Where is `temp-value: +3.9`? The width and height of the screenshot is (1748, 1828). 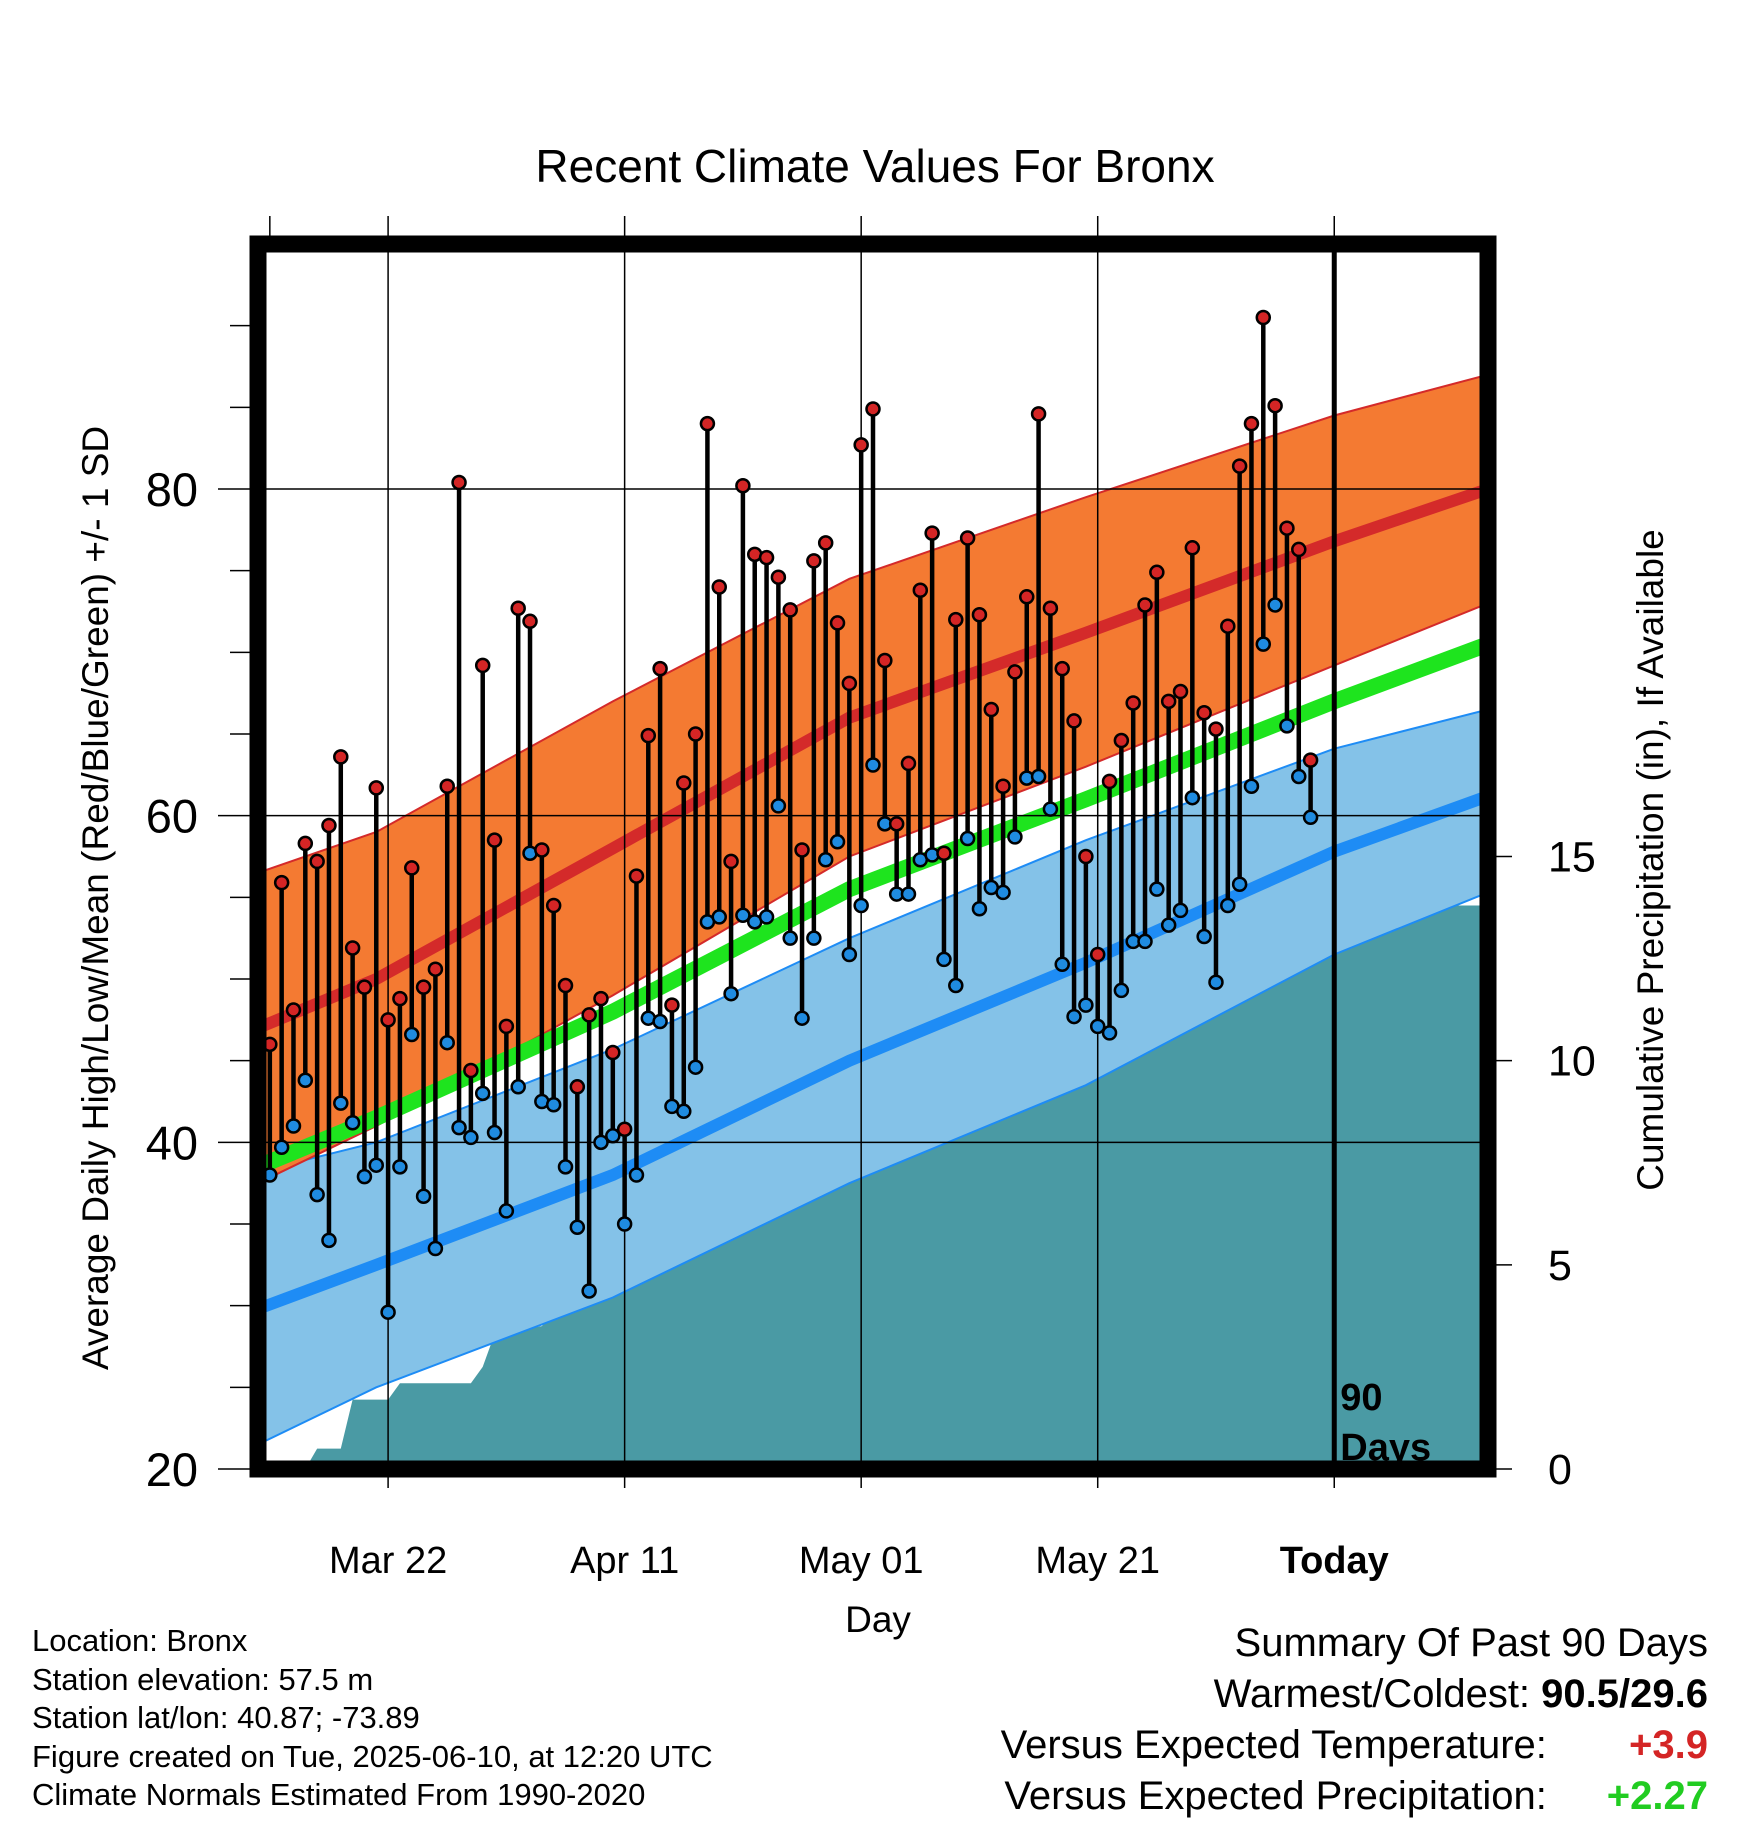
temp-value: +3.9 is located at coordinates (1668, 1745).